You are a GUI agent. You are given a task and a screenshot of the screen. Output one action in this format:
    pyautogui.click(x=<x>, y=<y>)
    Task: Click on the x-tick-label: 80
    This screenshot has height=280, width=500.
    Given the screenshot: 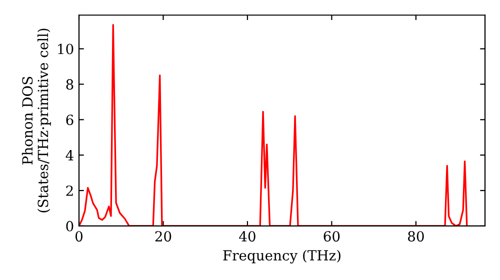 What is the action you would take?
    pyautogui.click(x=416, y=236)
    